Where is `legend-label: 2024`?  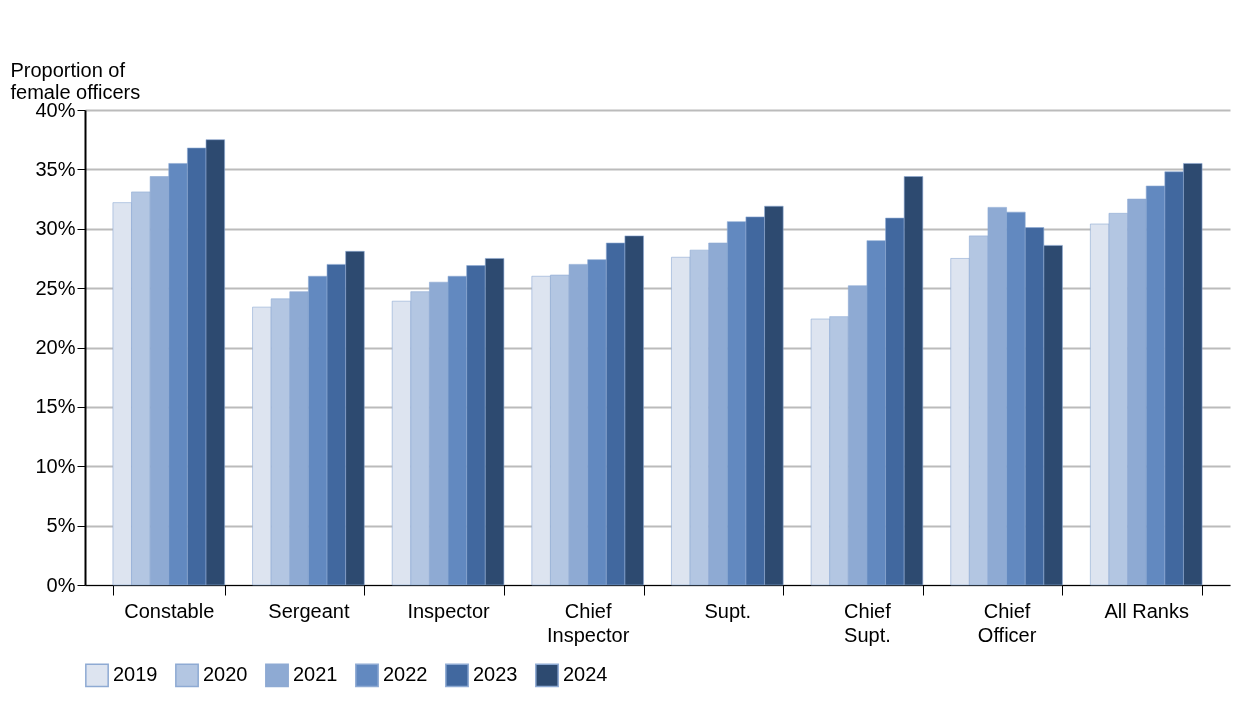 legend-label: 2024 is located at coordinates (585, 674).